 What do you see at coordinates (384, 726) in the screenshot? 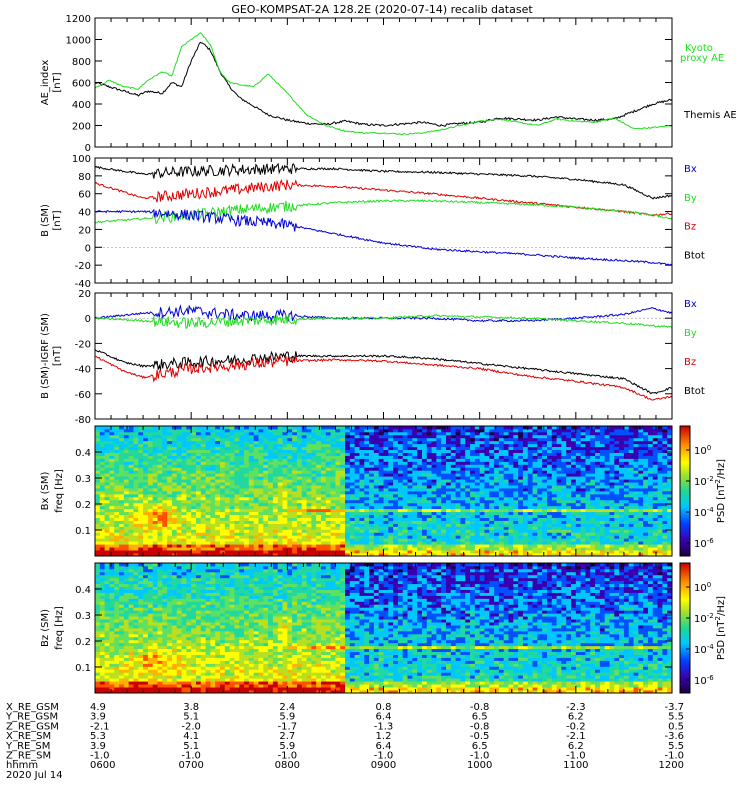
I see `orbit-value: -1.3` at bounding box center [384, 726].